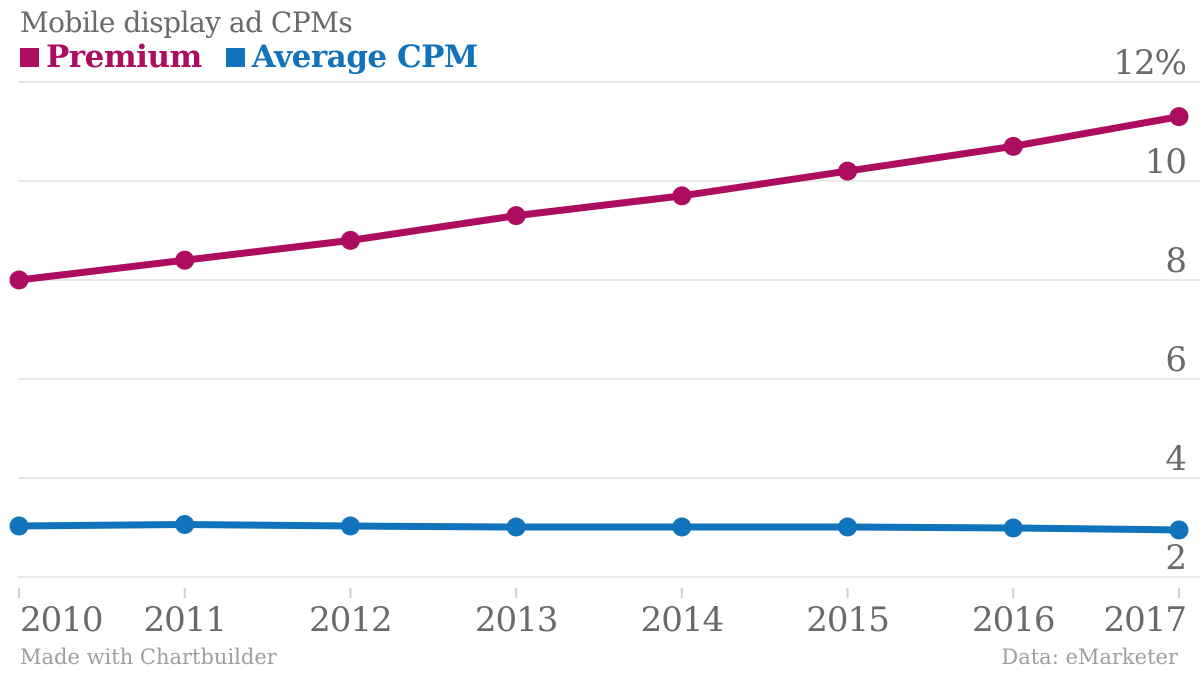  I want to click on legend: Premium Average CPM, so click(261, 57).